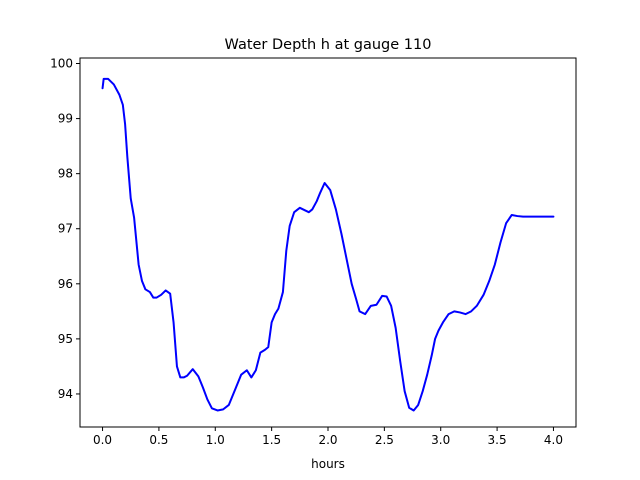  I want to click on y-tick-label: 94, so click(65, 394).